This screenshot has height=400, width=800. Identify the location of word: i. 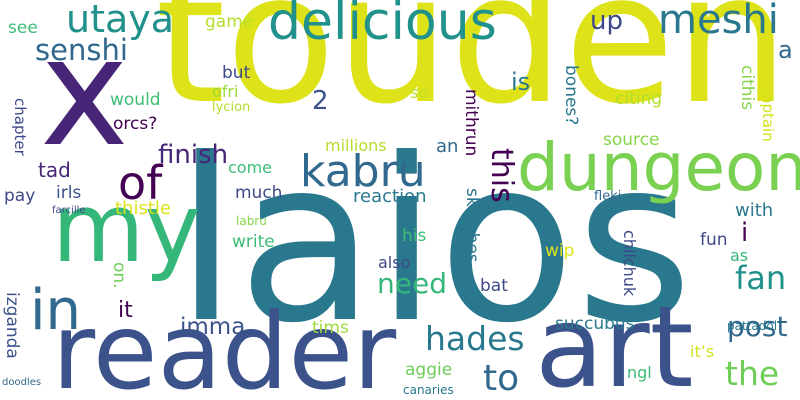
(745, 233).